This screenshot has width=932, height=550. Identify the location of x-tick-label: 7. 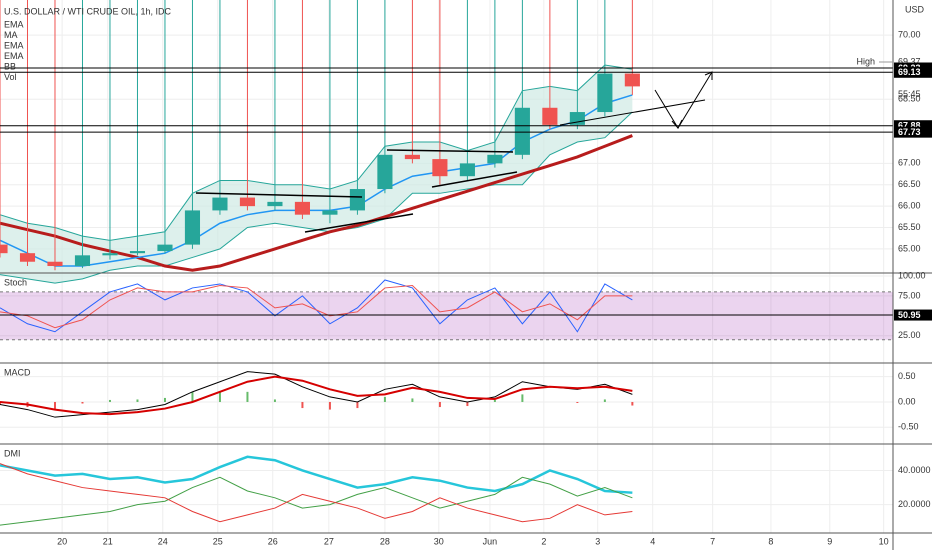
(712, 541).